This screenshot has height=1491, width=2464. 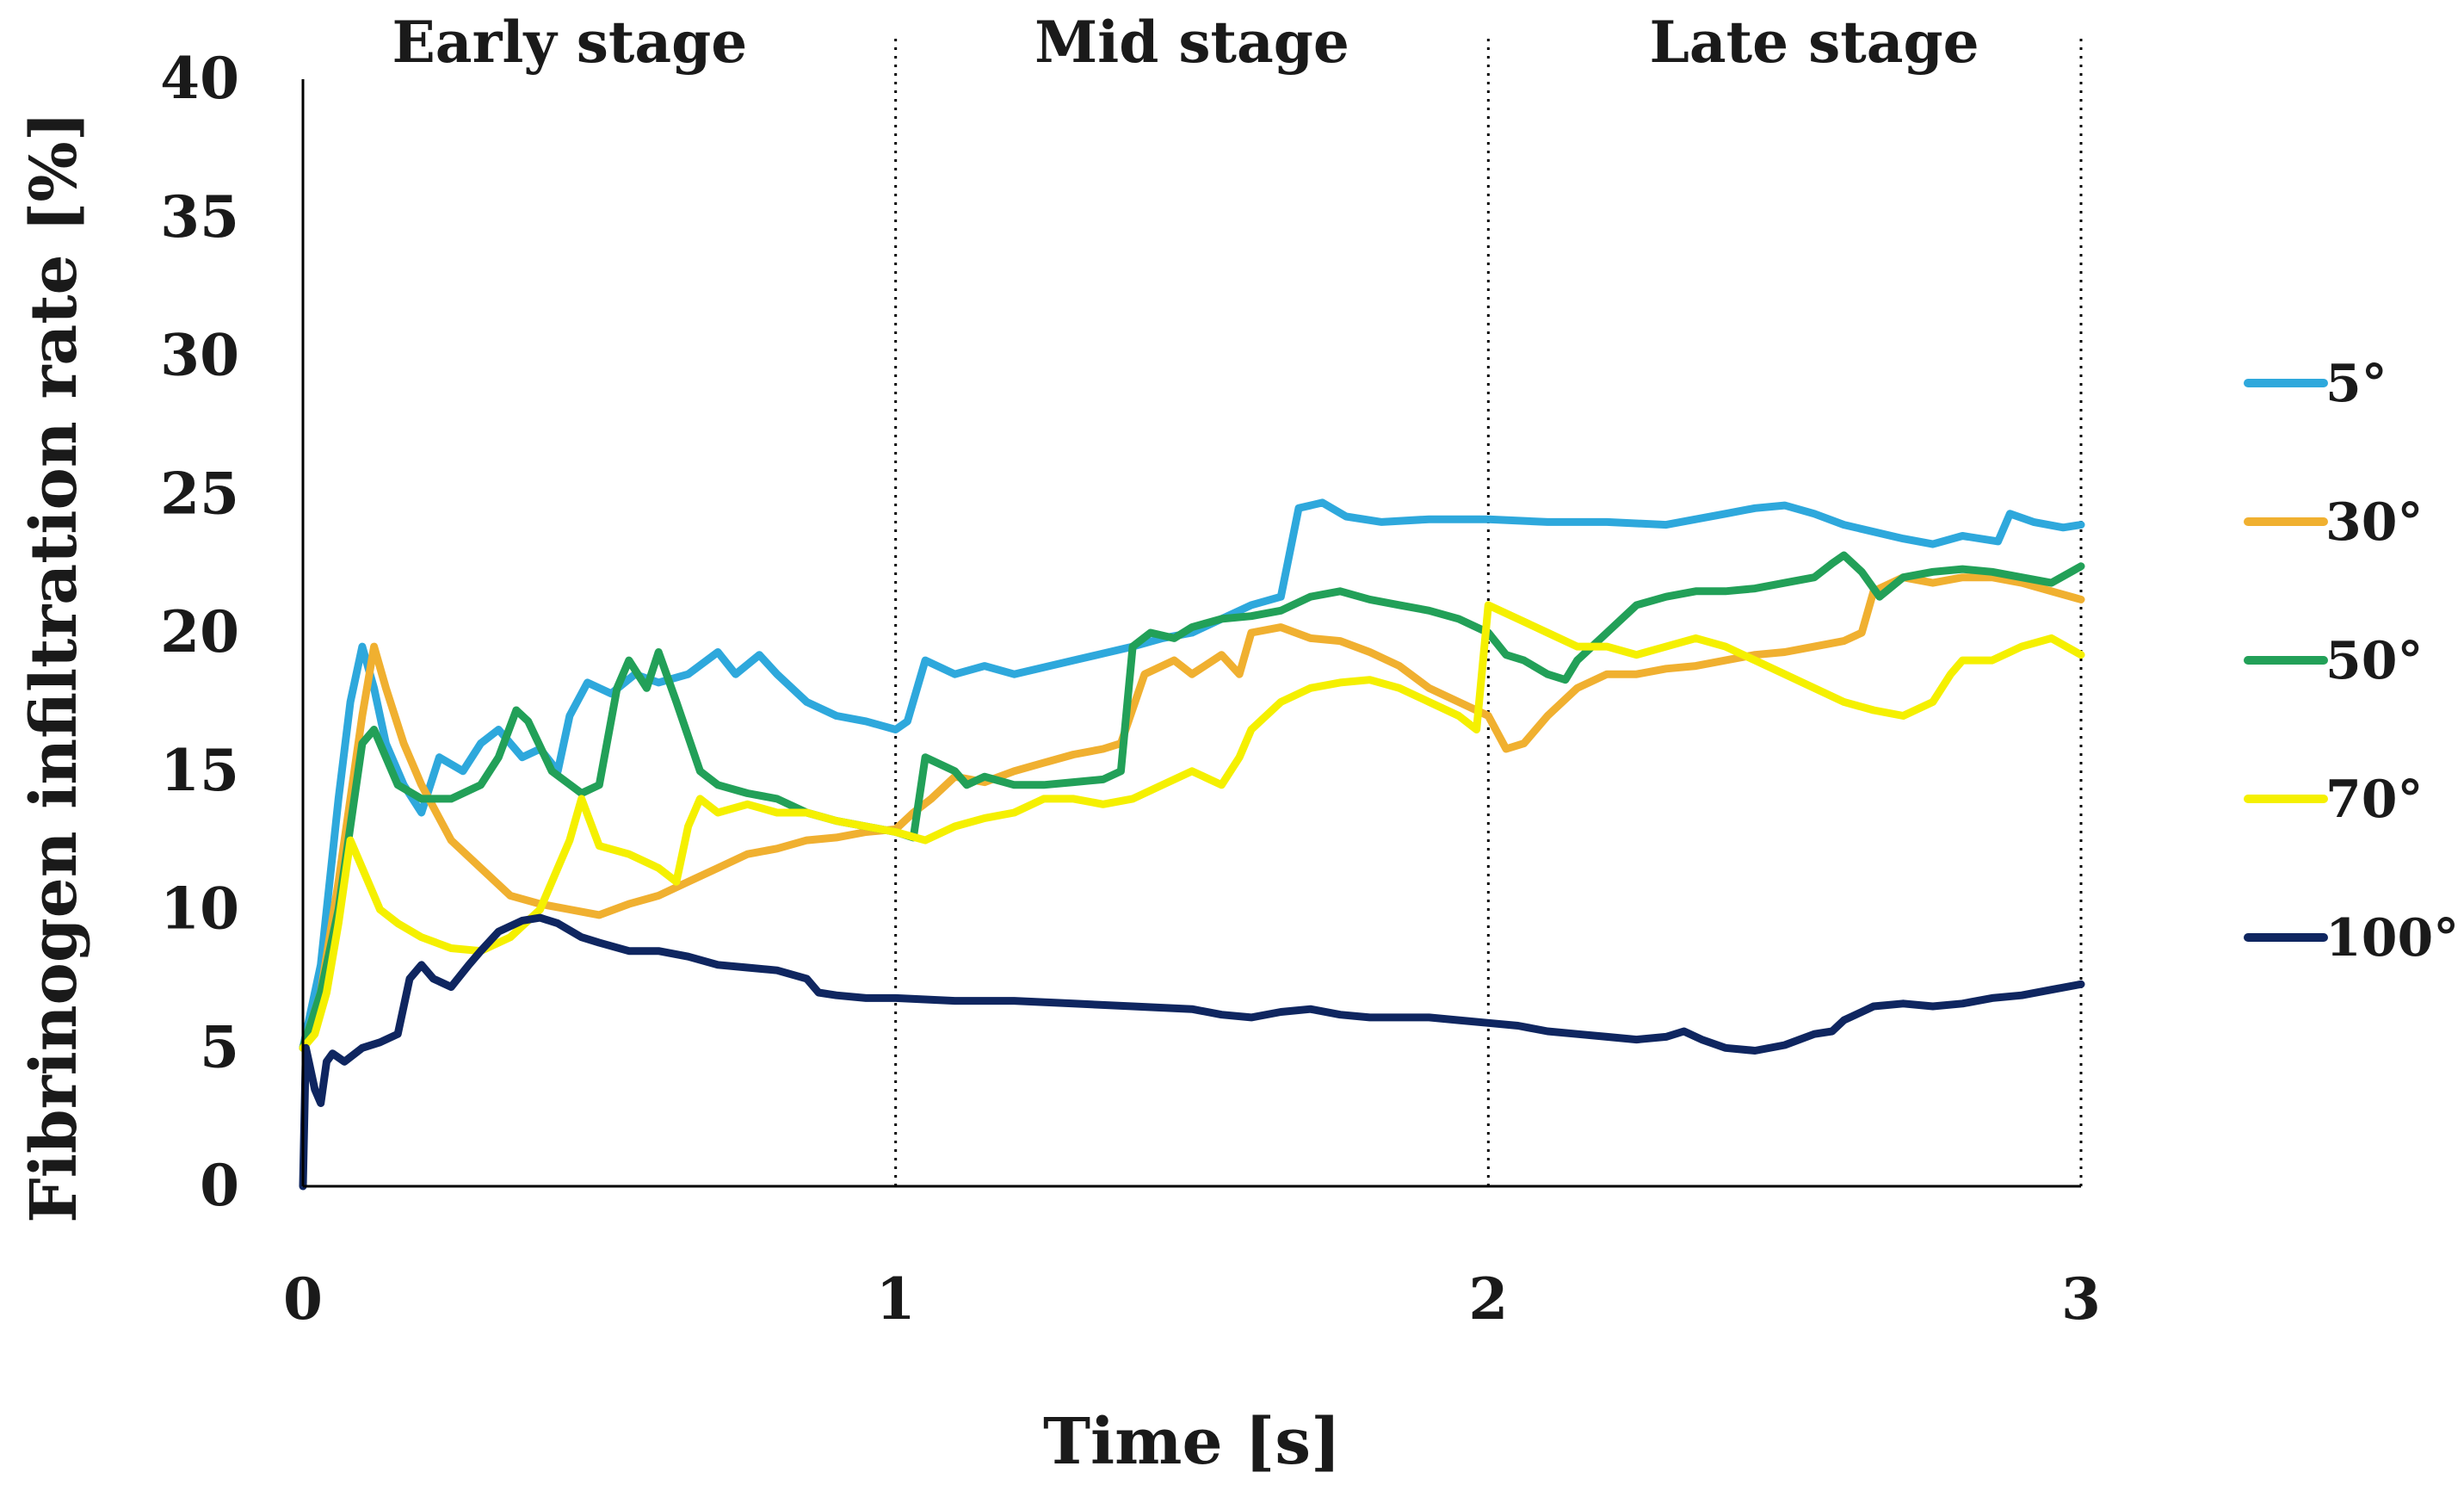 What do you see at coordinates (54, 667) in the screenshot?
I see `y-axis-title: Fibrinogen infiltration rate [%]` at bounding box center [54, 667].